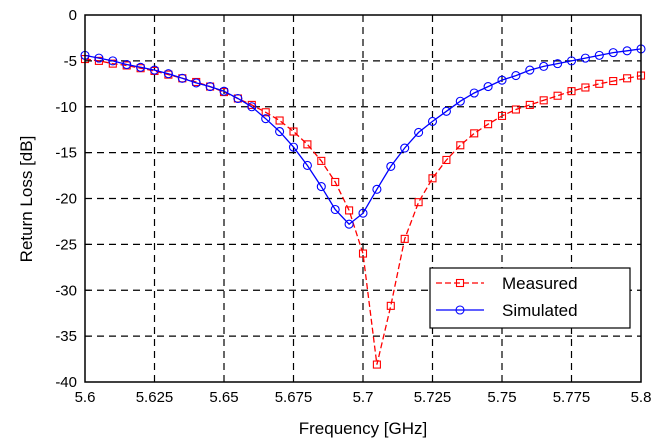 Image resolution: width=665 pixels, height=440 pixels. What do you see at coordinates (223, 397) in the screenshot?
I see `x-tick-label: 5.65` at bounding box center [223, 397].